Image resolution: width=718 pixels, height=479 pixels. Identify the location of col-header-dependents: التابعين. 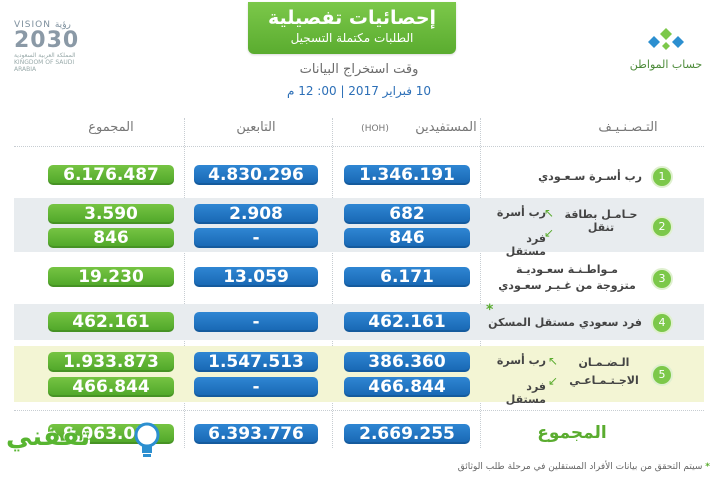
(256, 127).